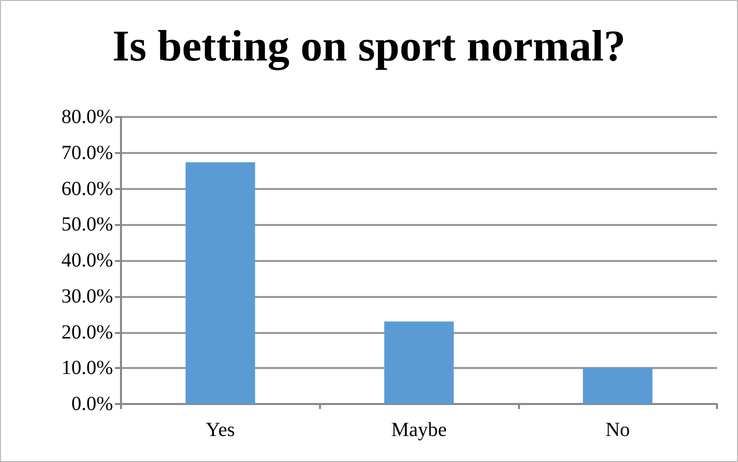 This screenshot has width=738, height=462. Describe the element at coordinates (87, 332) in the screenshot. I see `y-tick-label: 20.0%` at that location.